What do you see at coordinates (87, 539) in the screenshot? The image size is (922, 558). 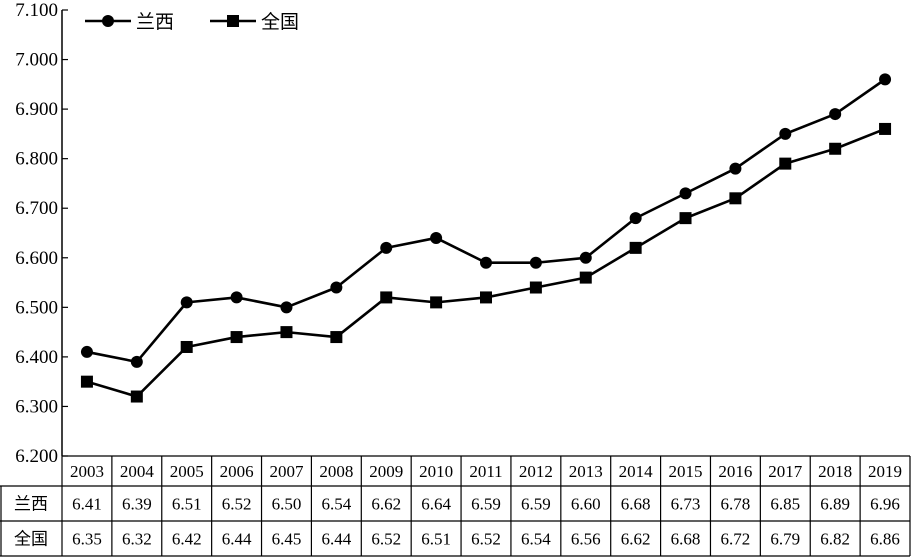 I see `table-cell-value: 6.35` at bounding box center [87, 539].